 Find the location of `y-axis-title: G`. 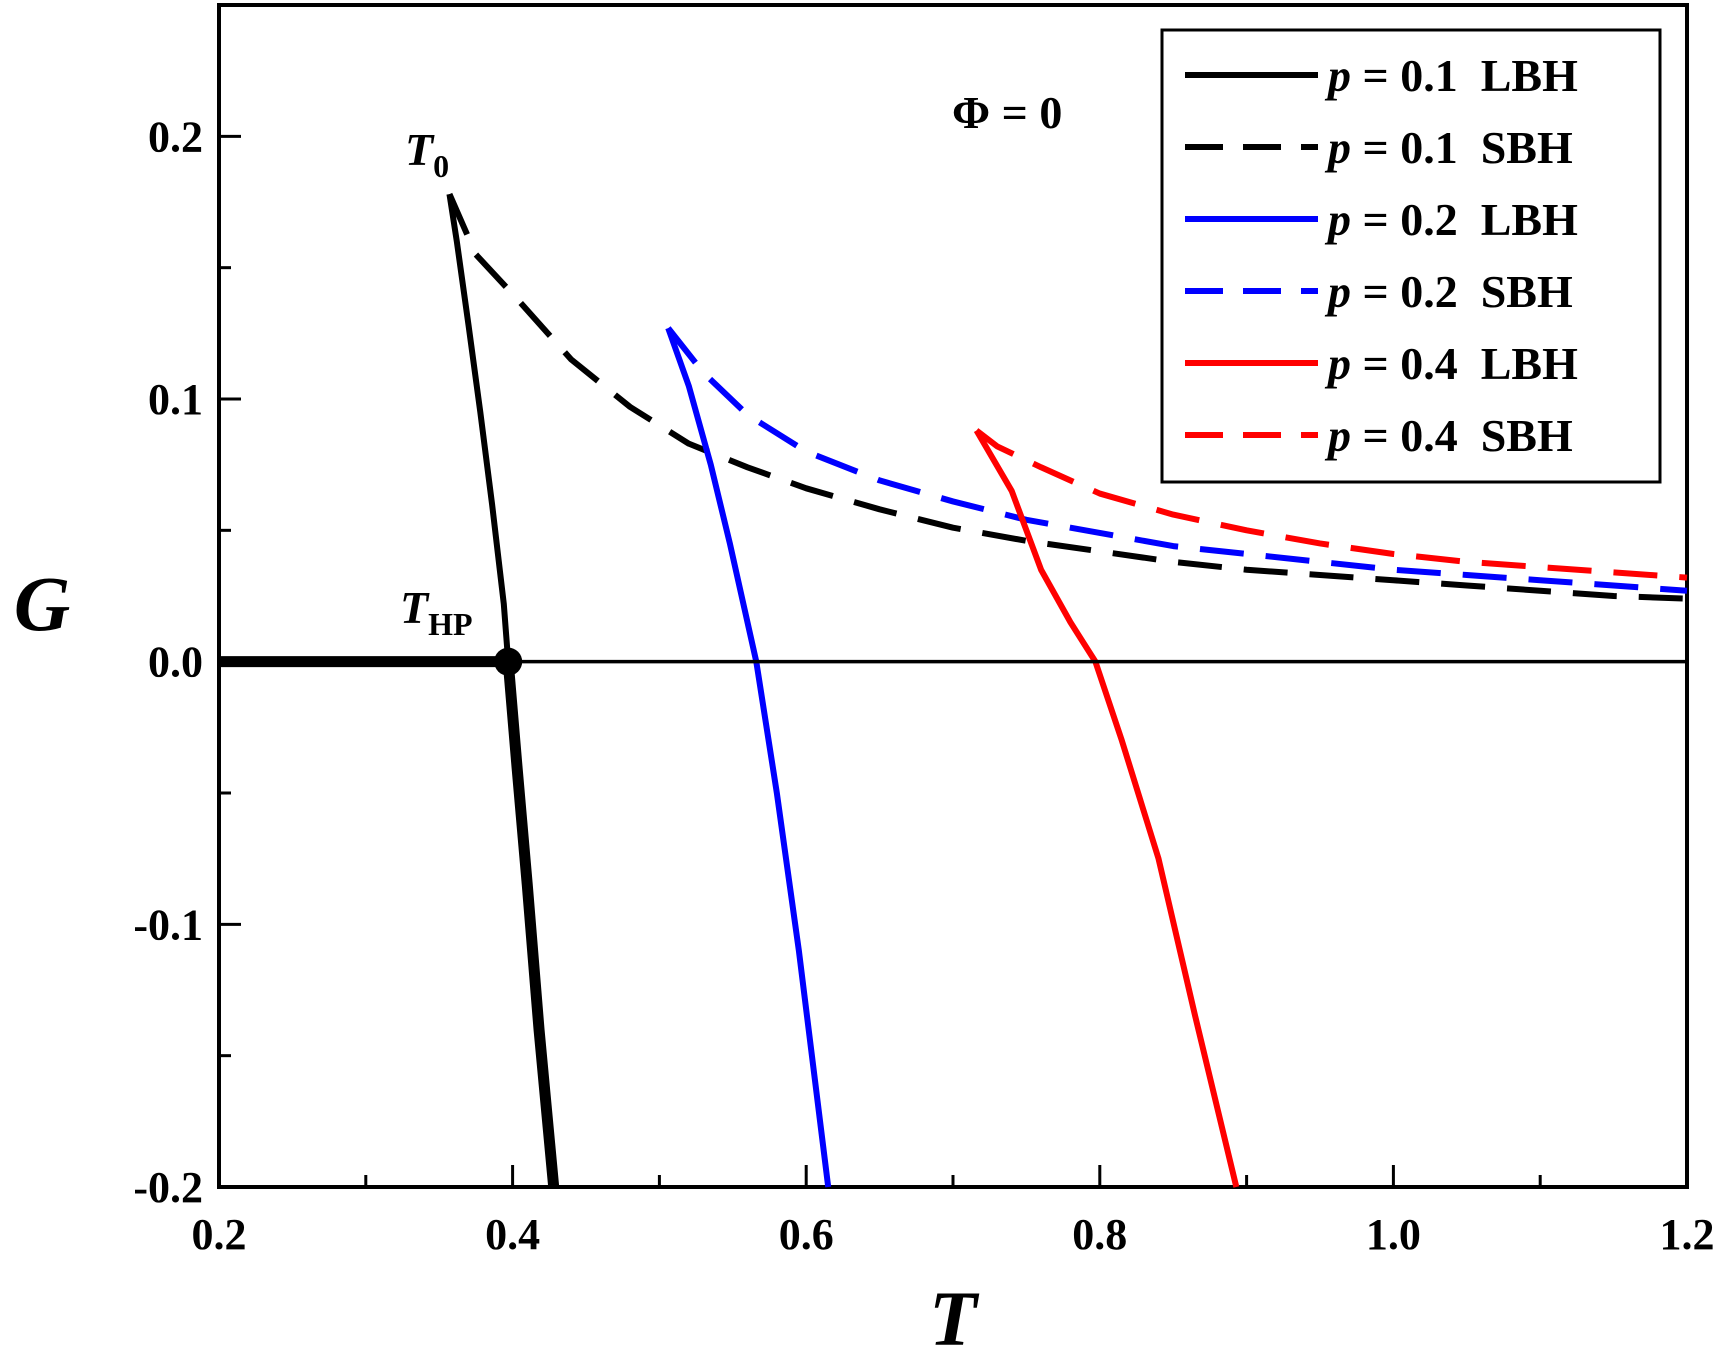

y-axis-title: G is located at coordinates (42, 603).